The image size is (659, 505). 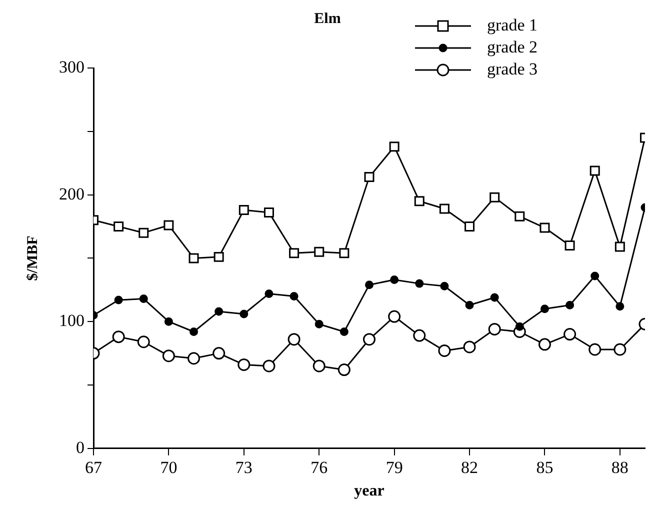 I want to click on y-tick-label: 300, so click(x=71, y=66).